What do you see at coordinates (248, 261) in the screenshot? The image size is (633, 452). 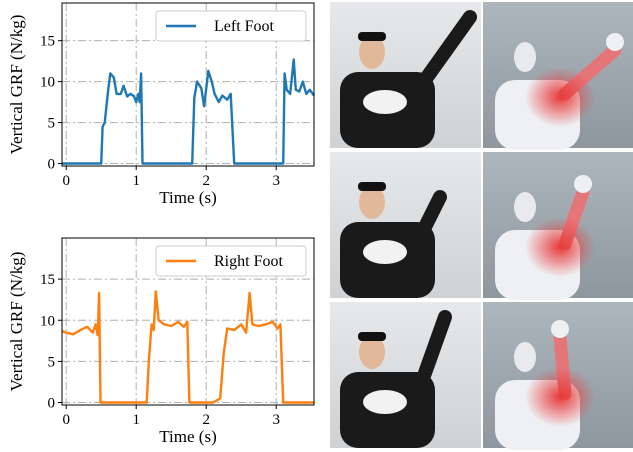 I see `legend-label: Right Foot` at bounding box center [248, 261].